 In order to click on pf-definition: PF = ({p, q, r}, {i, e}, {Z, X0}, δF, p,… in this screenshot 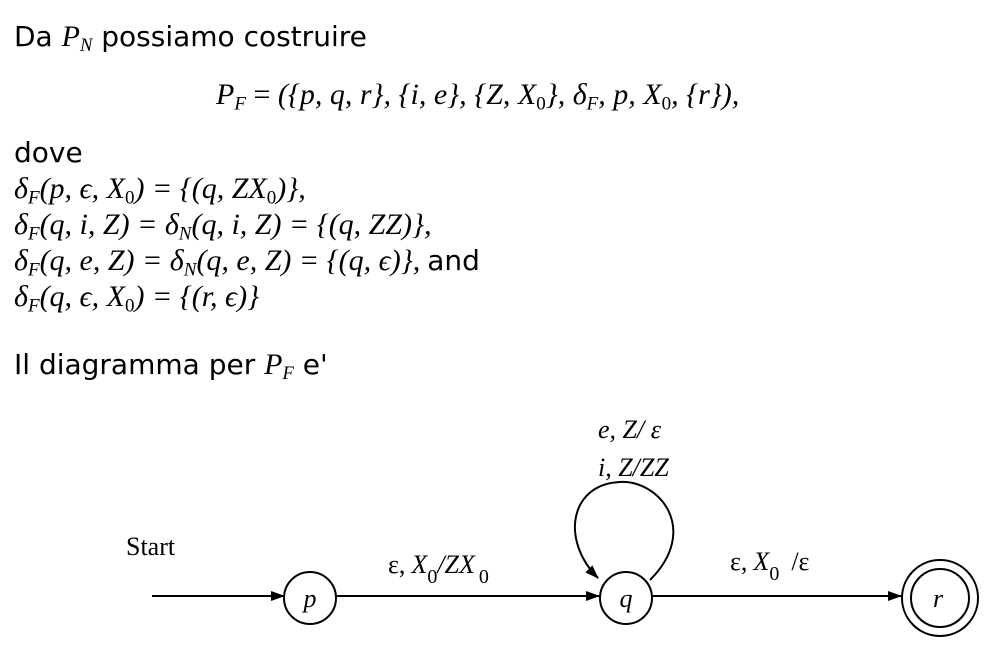, I will do `click(478, 96)`.